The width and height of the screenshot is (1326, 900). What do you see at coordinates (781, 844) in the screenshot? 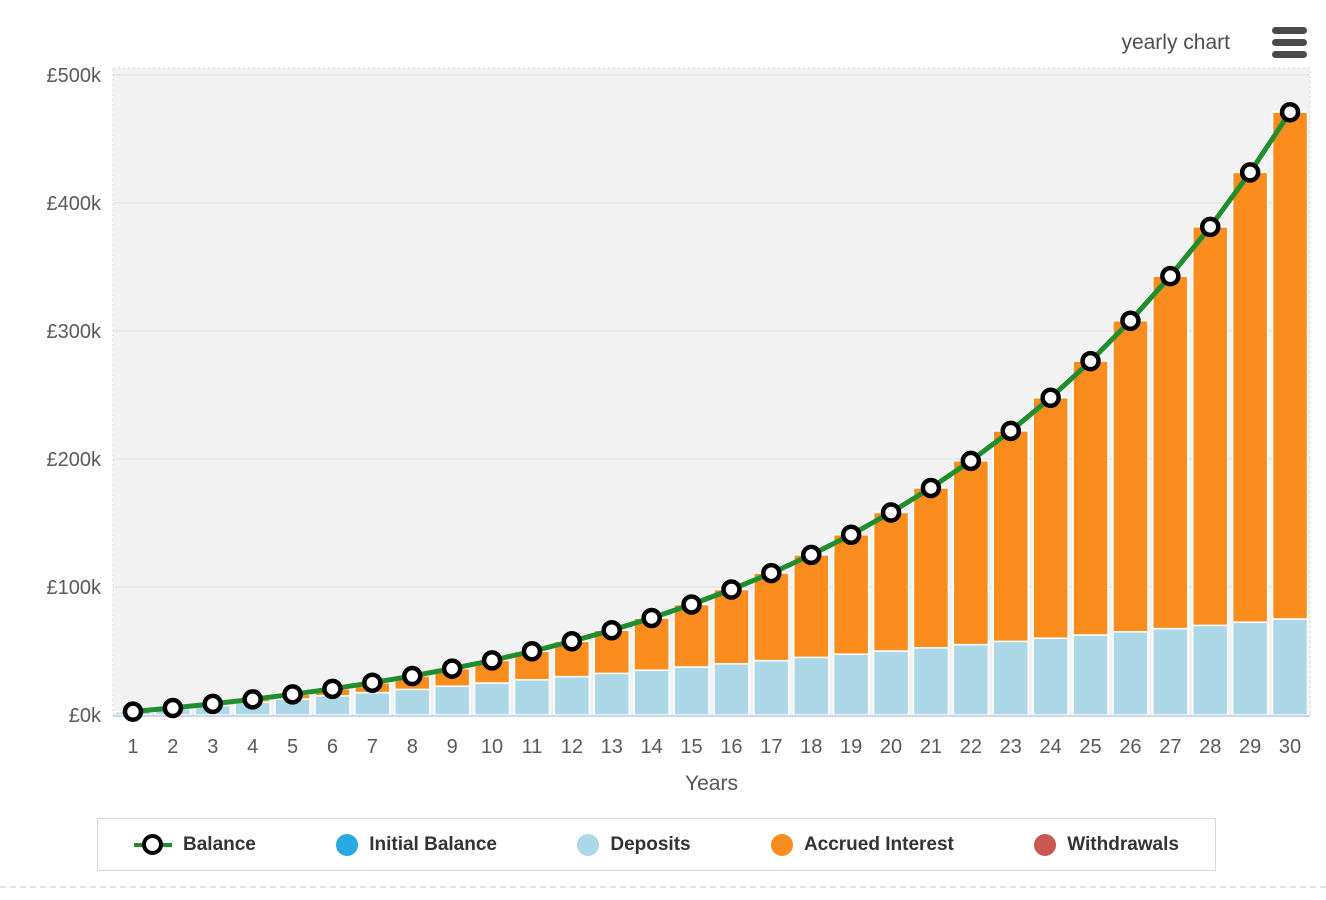
I see `accrued-interest-marker-icon` at bounding box center [781, 844].